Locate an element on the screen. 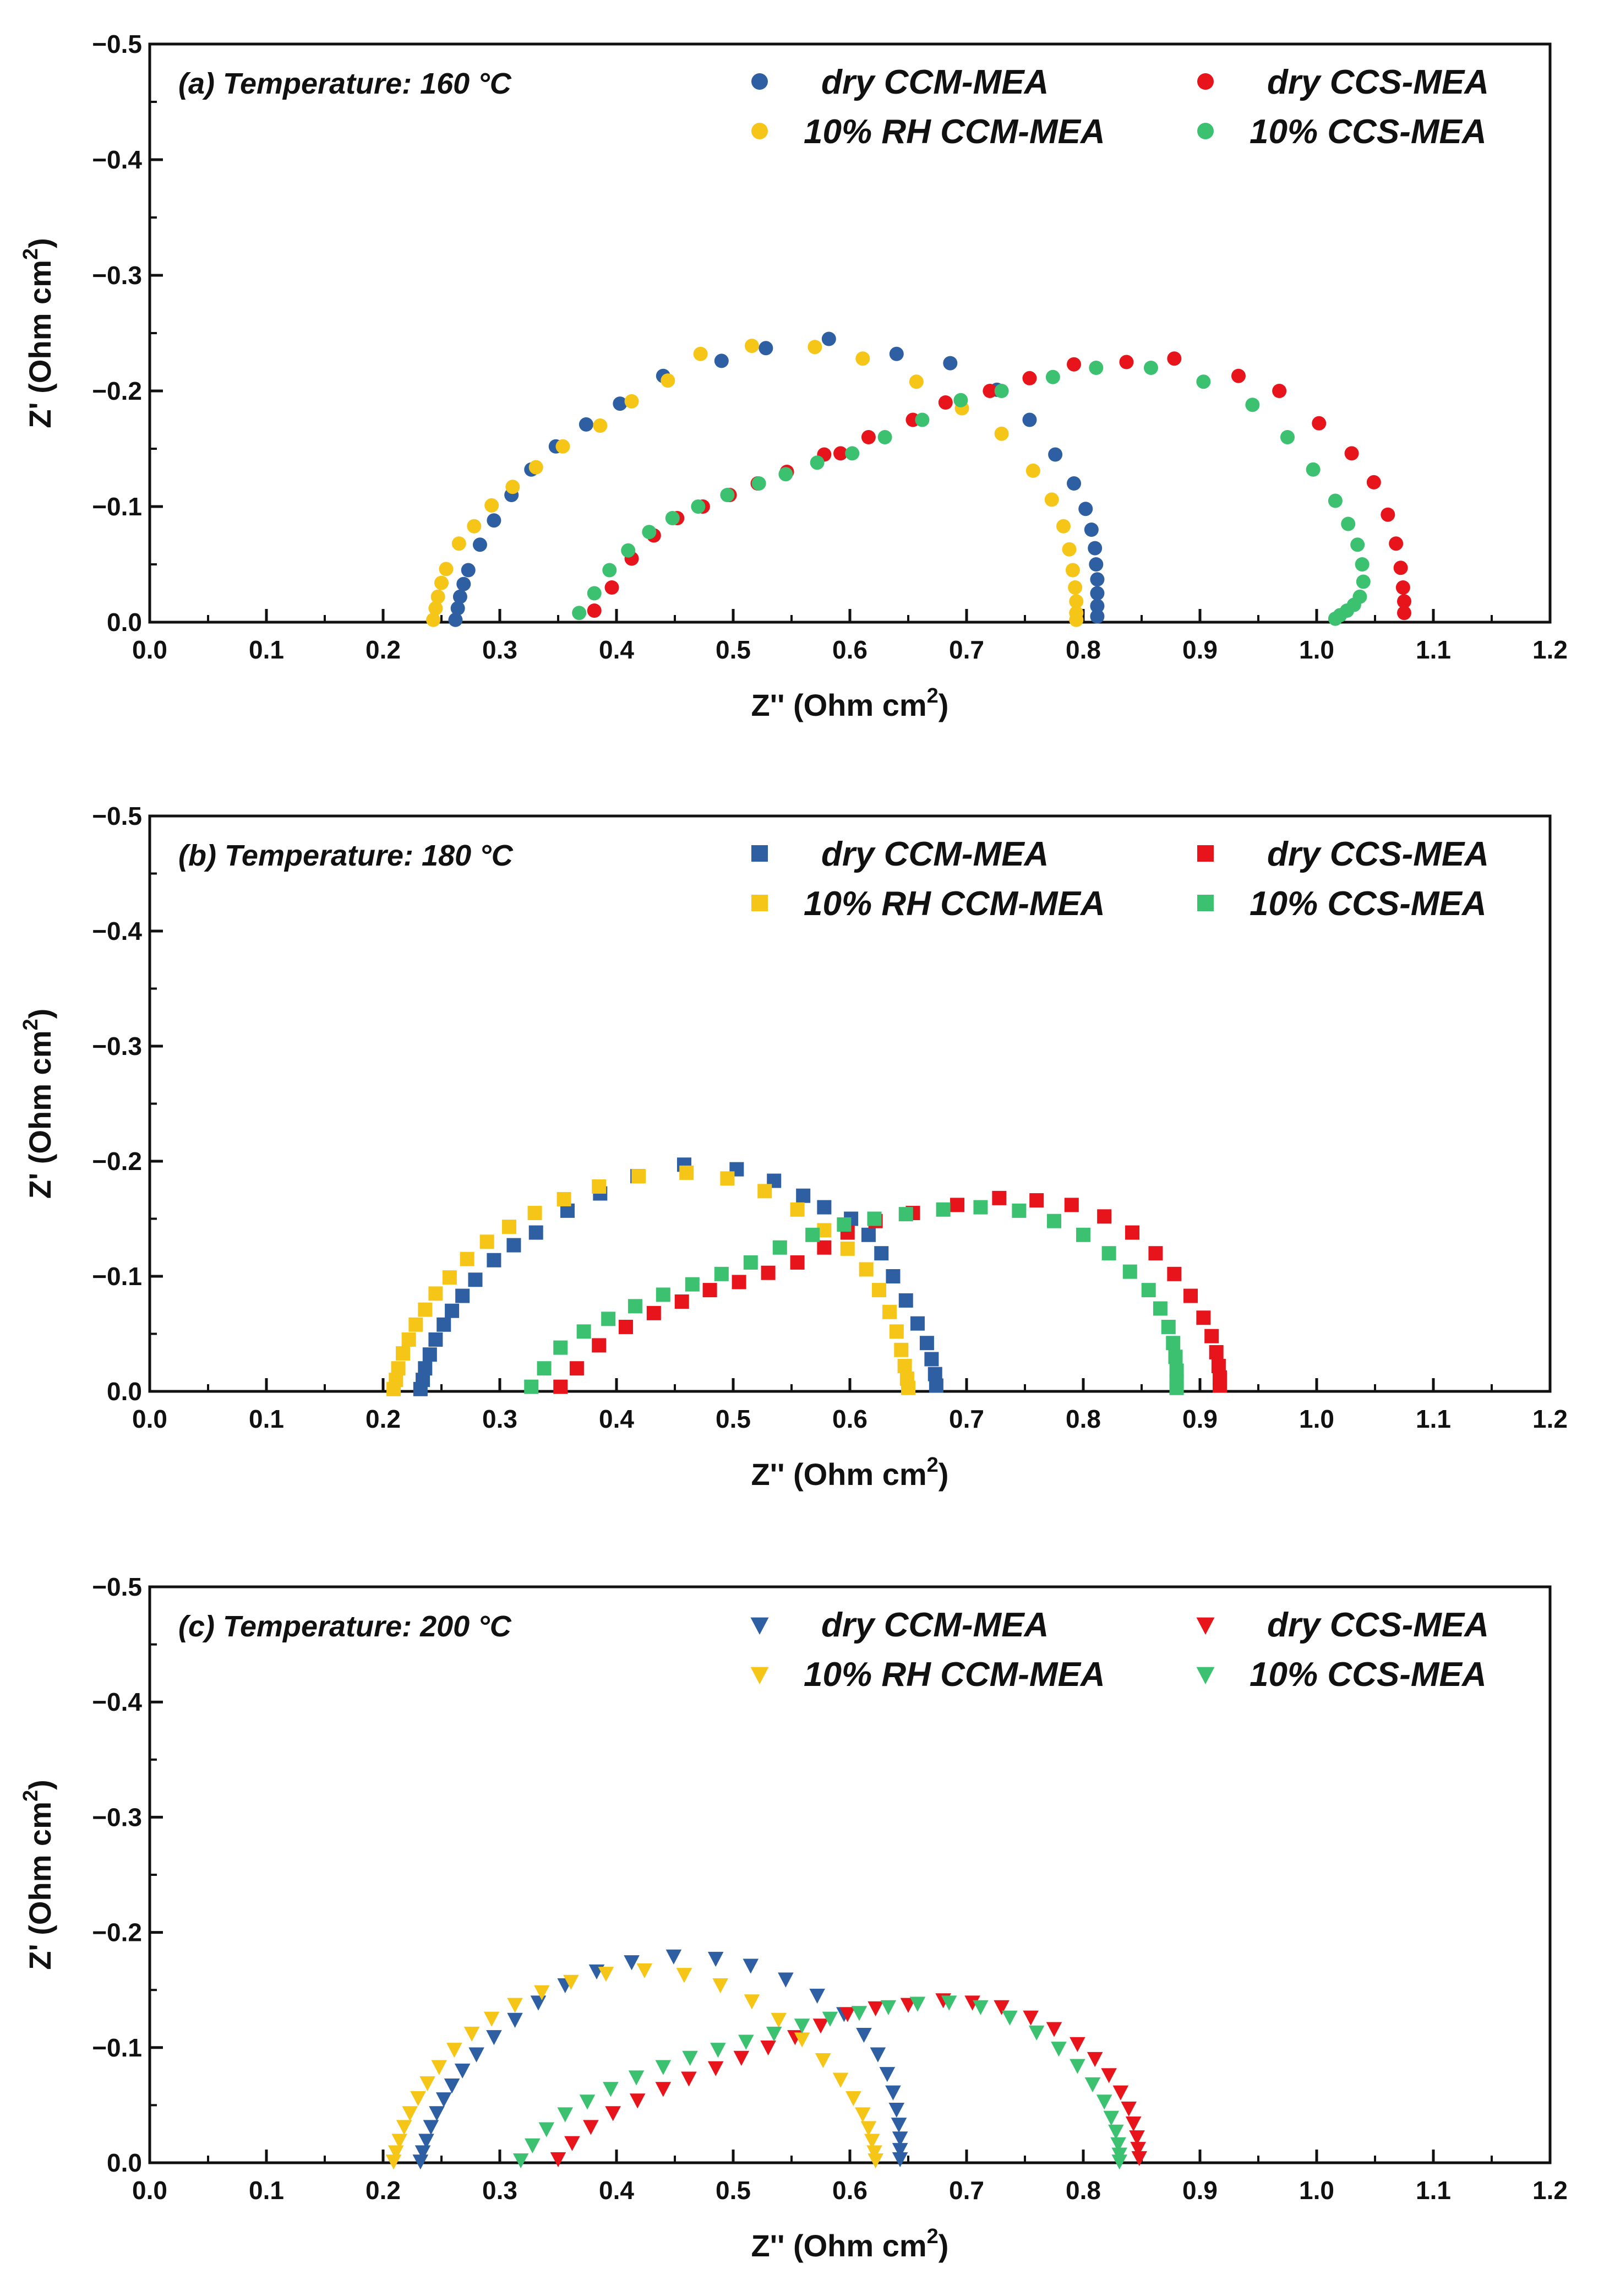 The image size is (1604, 2296). x-tick-label: 0.4 is located at coordinates (616, 649).